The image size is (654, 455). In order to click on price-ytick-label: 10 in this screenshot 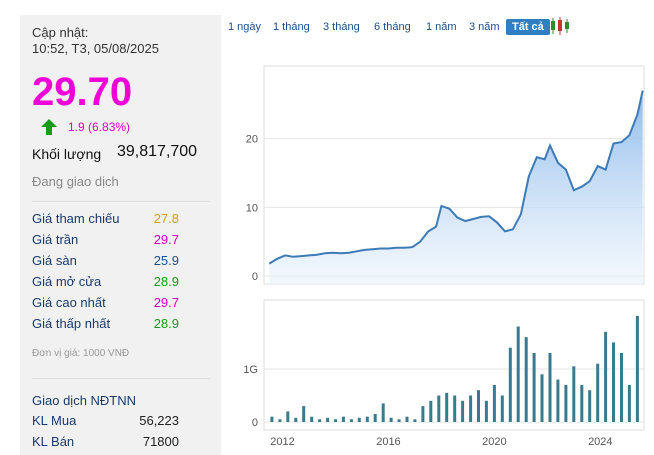, I will do `click(252, 208)`.